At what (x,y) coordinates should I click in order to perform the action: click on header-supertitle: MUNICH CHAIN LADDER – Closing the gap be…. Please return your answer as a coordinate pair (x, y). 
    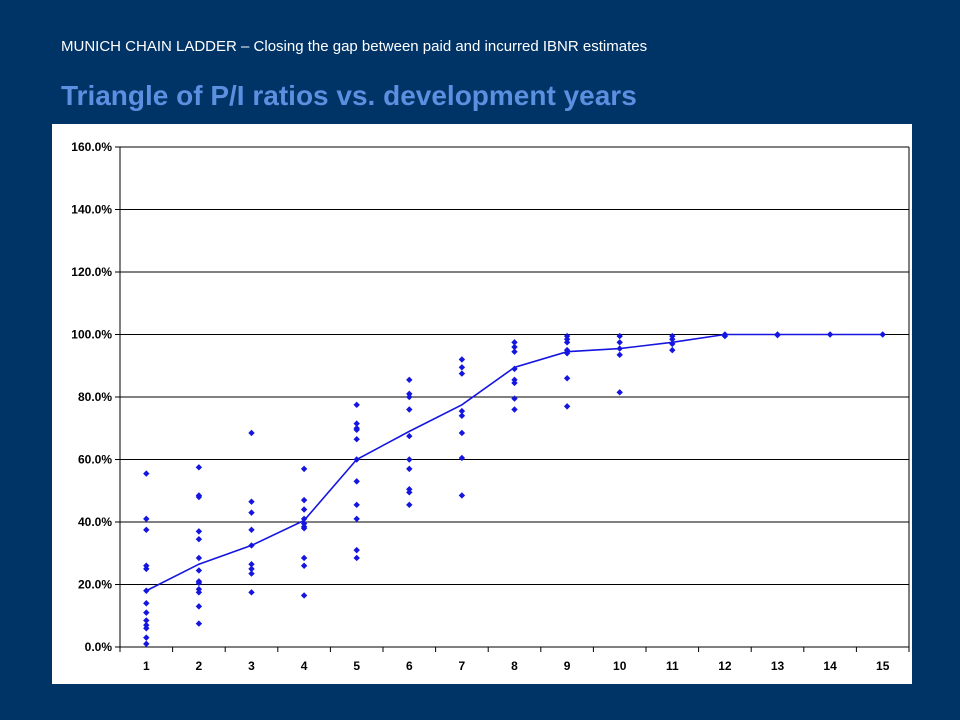
    Looking at the image, I should click on (354, 46).